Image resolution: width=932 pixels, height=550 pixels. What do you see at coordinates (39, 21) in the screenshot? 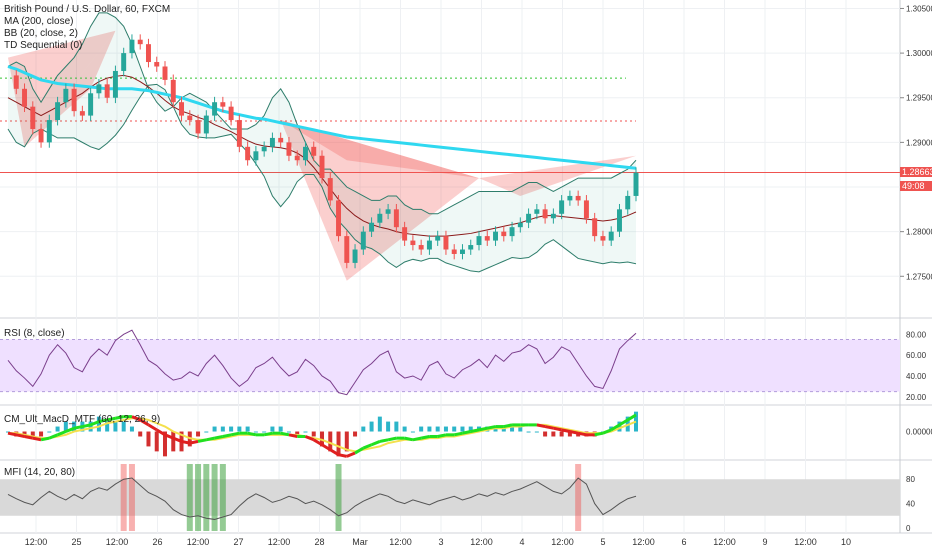
I see `ma-legend: MA (200, close)` at bounding box center [39, 21].